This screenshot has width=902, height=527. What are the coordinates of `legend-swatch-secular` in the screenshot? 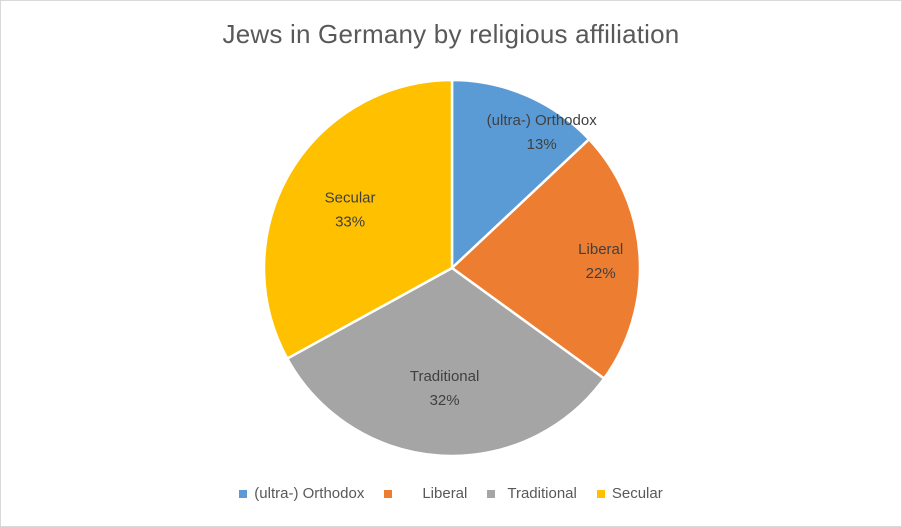 It's located at (600, 493).